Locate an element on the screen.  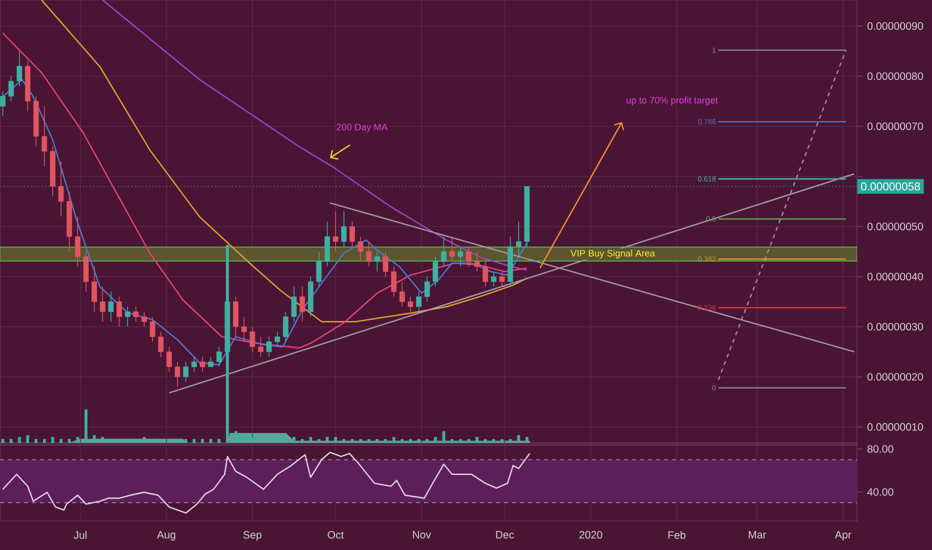
x-tick-label: 2020 is located at coordinates (590, 535).